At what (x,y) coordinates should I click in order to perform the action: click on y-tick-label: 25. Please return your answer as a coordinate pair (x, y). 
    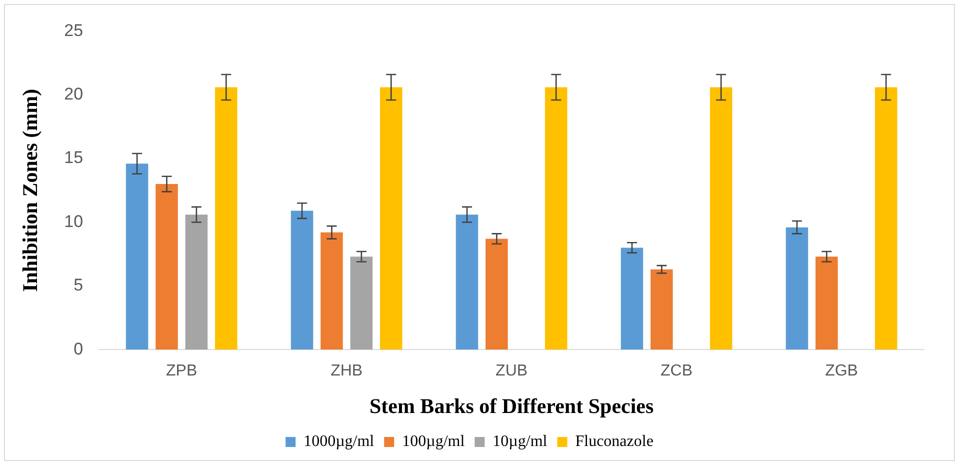
    Looking at the image, I should click on (74, 30).